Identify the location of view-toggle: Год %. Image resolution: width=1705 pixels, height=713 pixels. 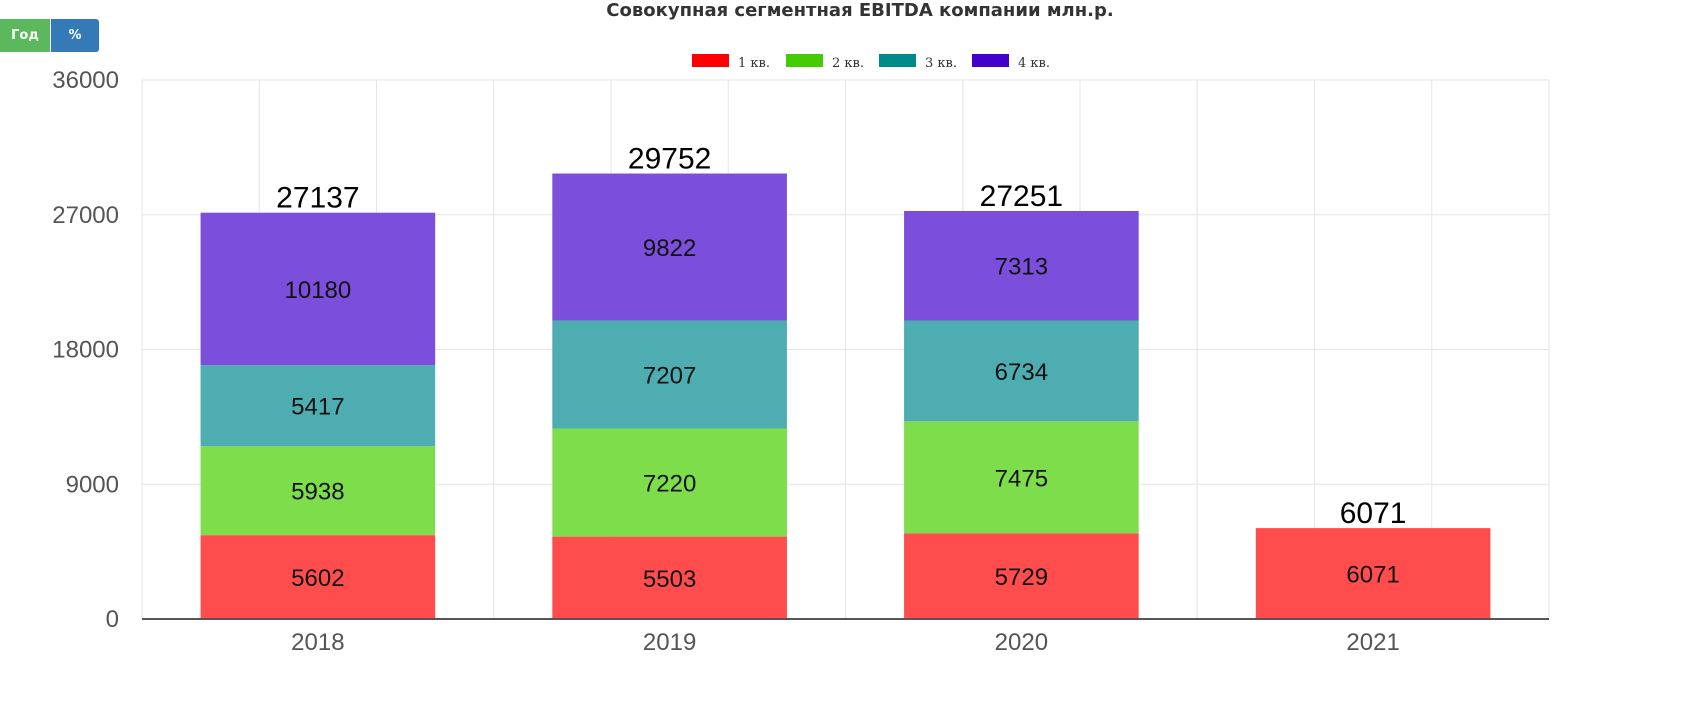
(49, 35).